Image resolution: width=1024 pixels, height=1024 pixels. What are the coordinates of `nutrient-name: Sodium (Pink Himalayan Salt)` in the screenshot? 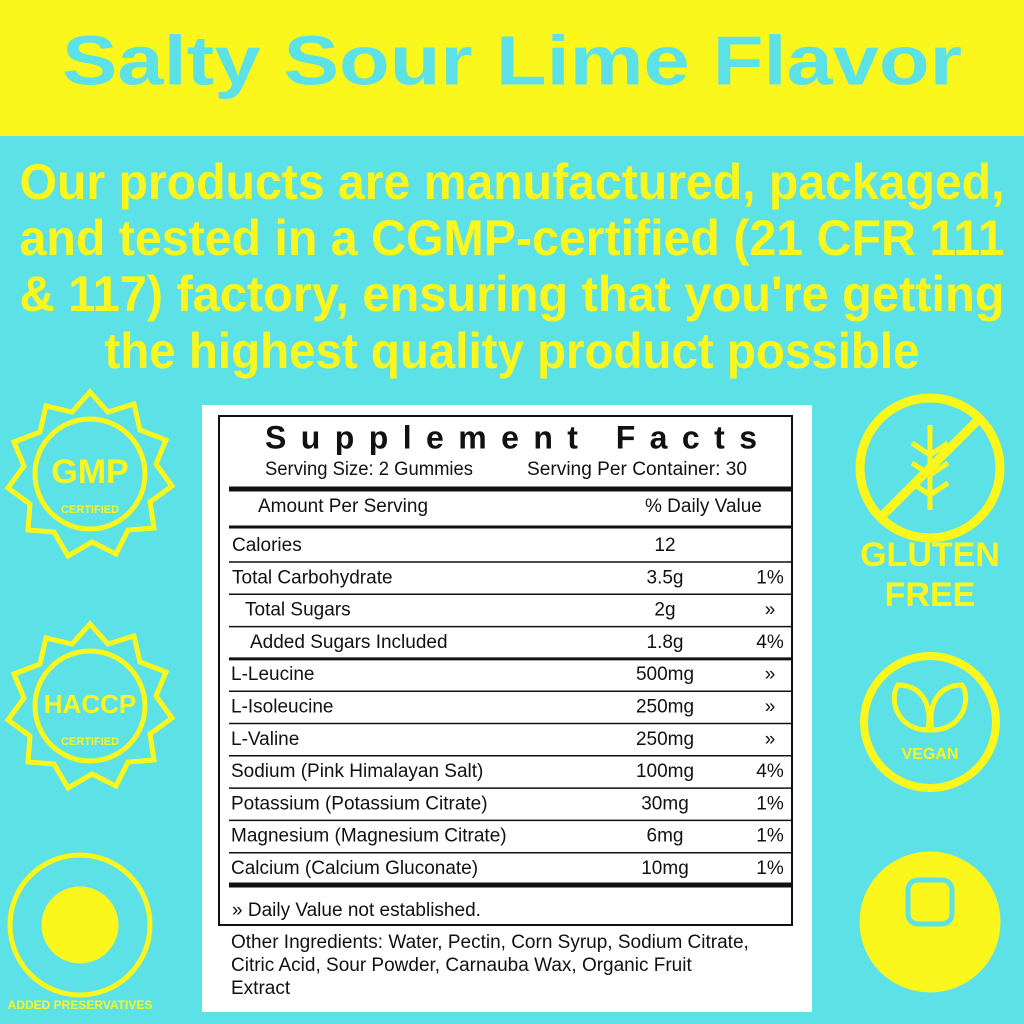 It's located at (357, 771).